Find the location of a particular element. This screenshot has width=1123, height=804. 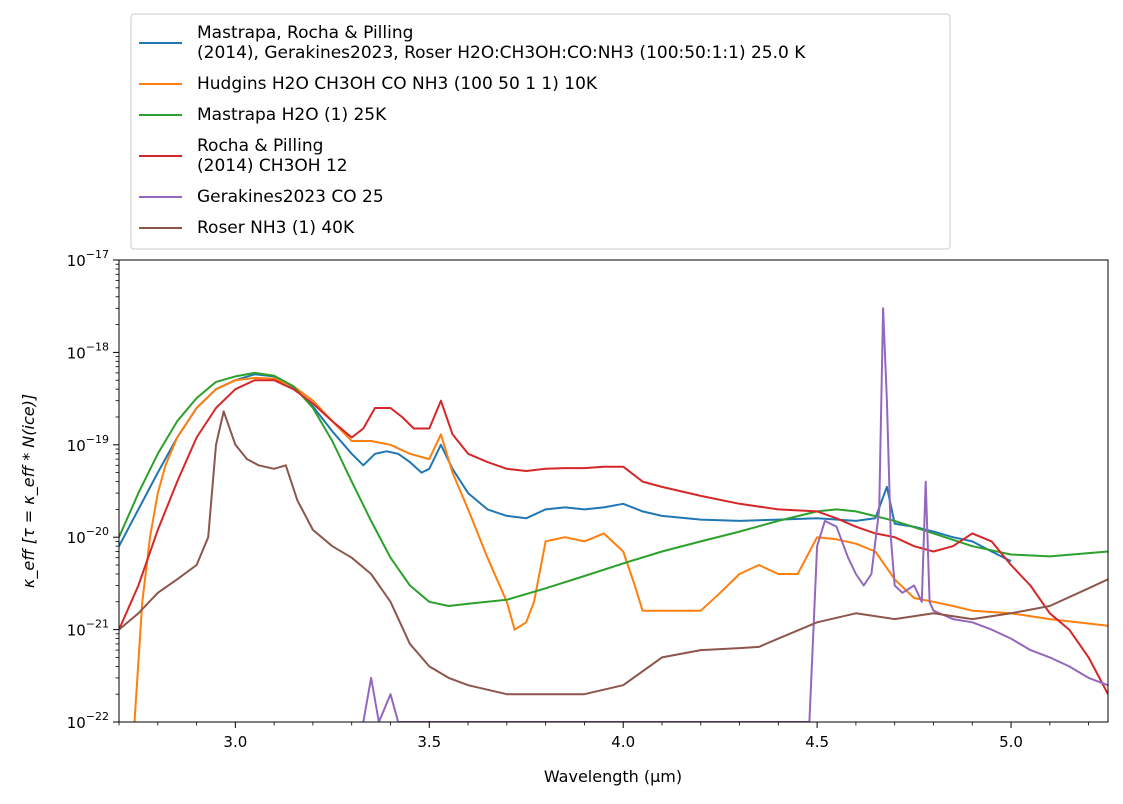

x-axis: 3.0 3.5 4.0 4.5 5.0 is located at coordinates (604, 736).